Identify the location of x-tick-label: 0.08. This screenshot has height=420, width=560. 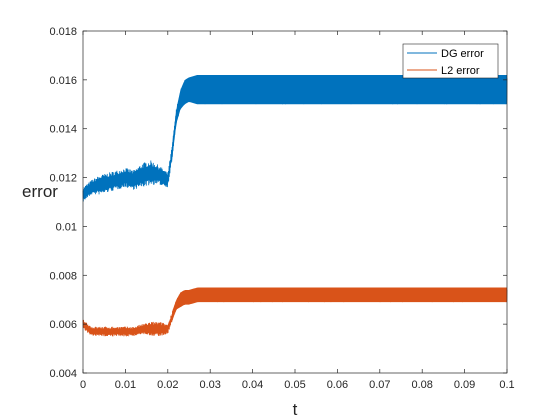
(421, 385).